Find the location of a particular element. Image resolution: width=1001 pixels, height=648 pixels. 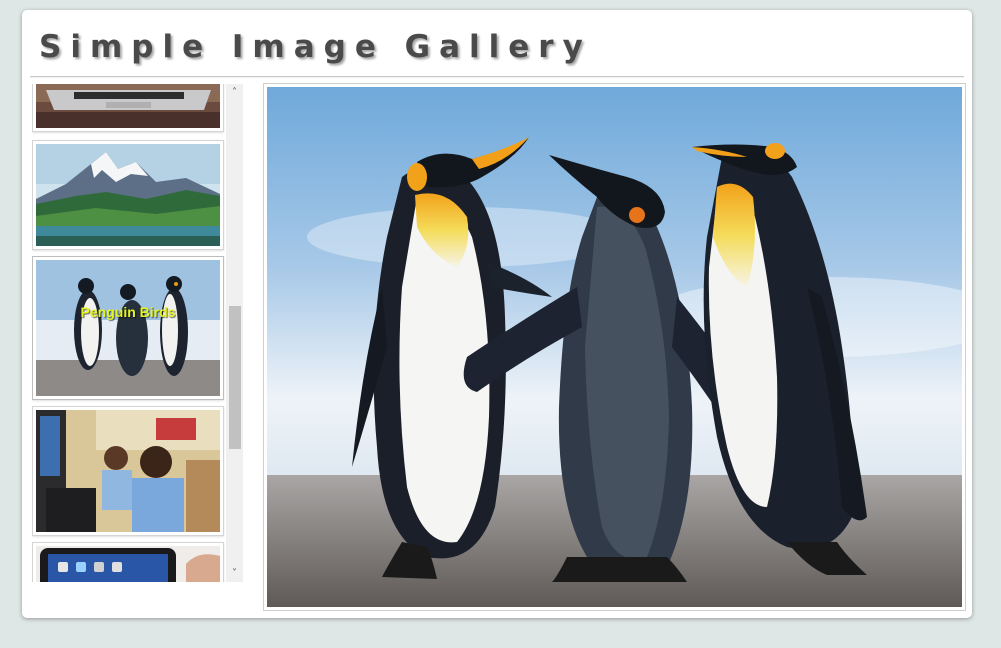

children-computer-thumbnail is located at coordinates (128, 471).